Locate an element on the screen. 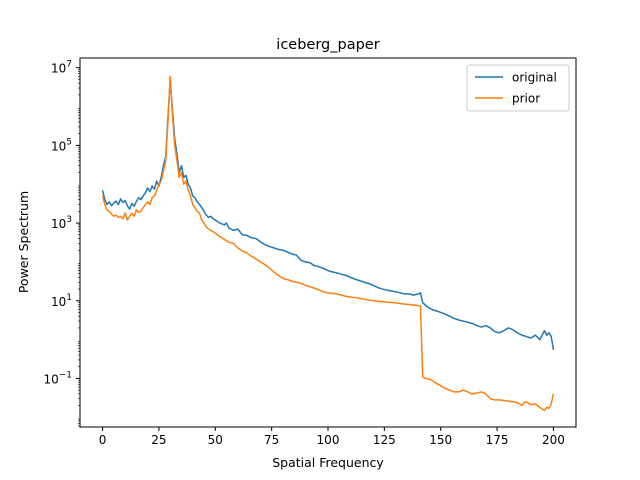 Image resolution: width=640 pixels, height=480 pixels. x-tick-label: 50 is located at coordinates (215, 440).